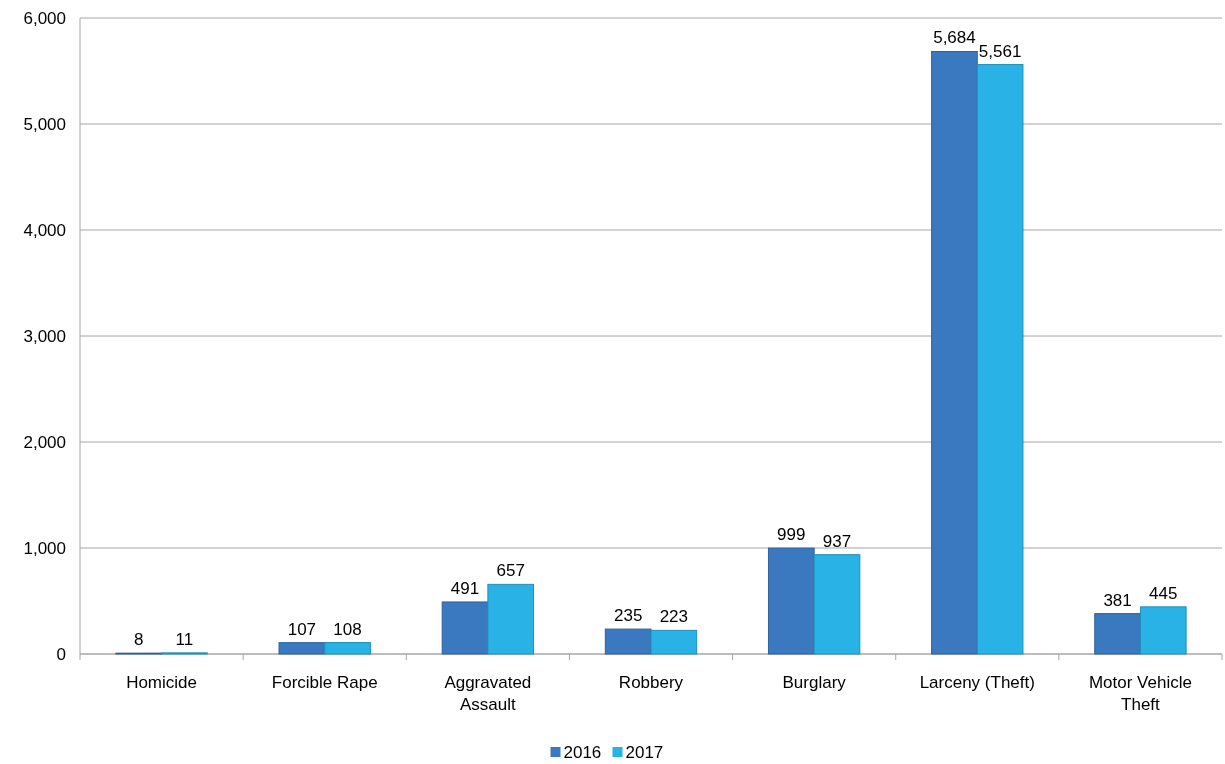  What do you see at coordinates (302, 629) in the screenshot?
I see `data-label: 107` at bounding box center [302, 629].